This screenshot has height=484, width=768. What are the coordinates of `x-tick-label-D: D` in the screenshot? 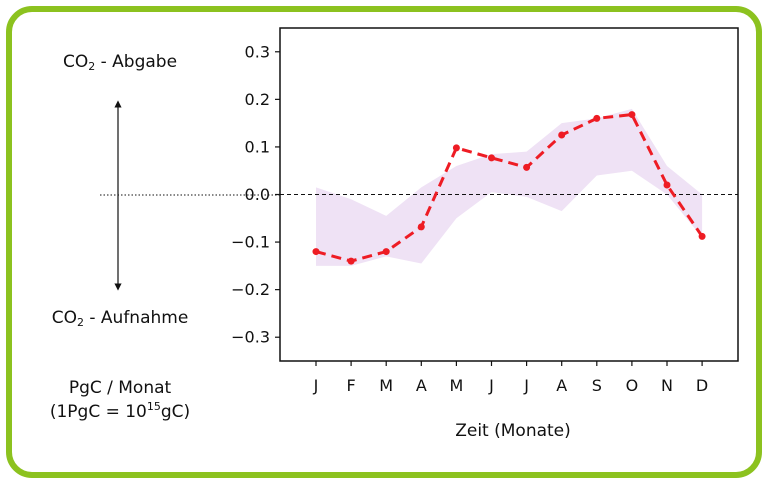 It's located at (702, 385).